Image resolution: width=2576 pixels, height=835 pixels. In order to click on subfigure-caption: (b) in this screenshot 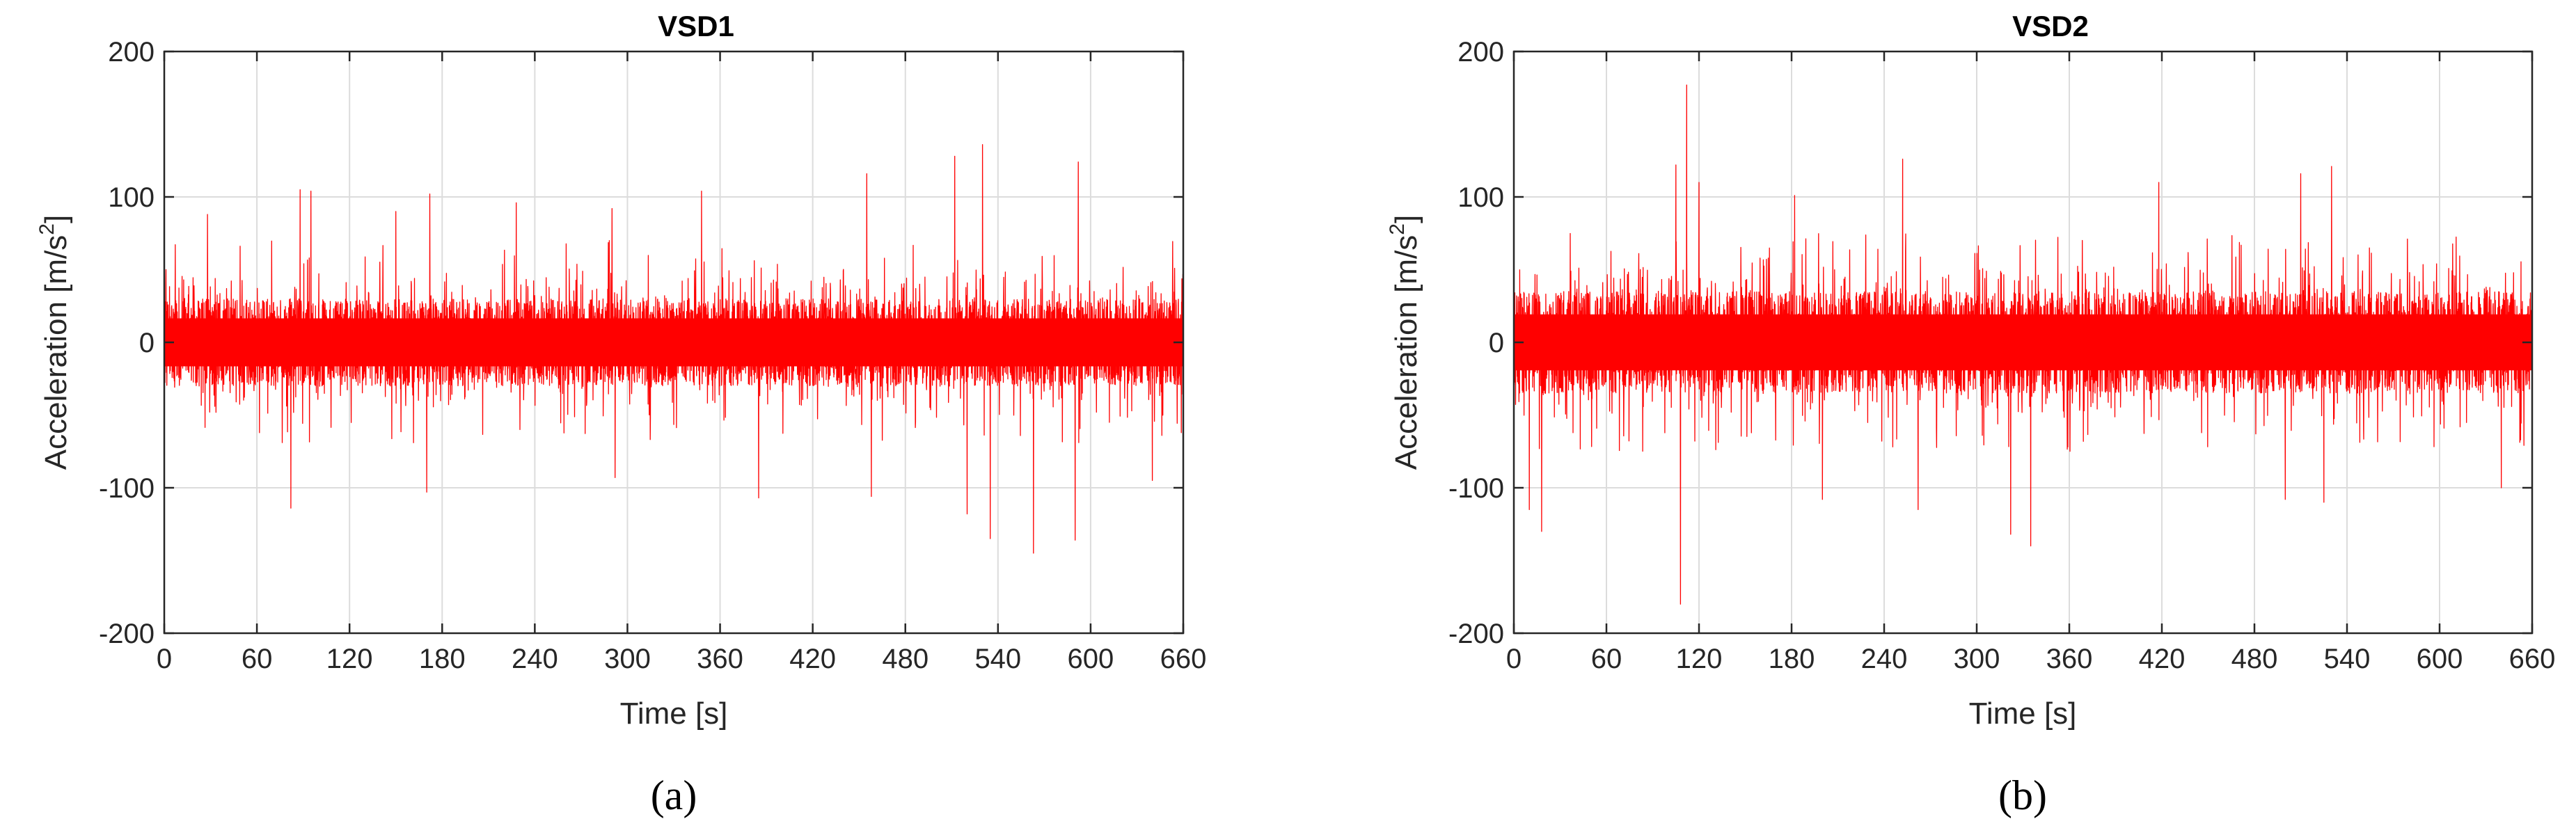, I will do `click(2022, 795)`.